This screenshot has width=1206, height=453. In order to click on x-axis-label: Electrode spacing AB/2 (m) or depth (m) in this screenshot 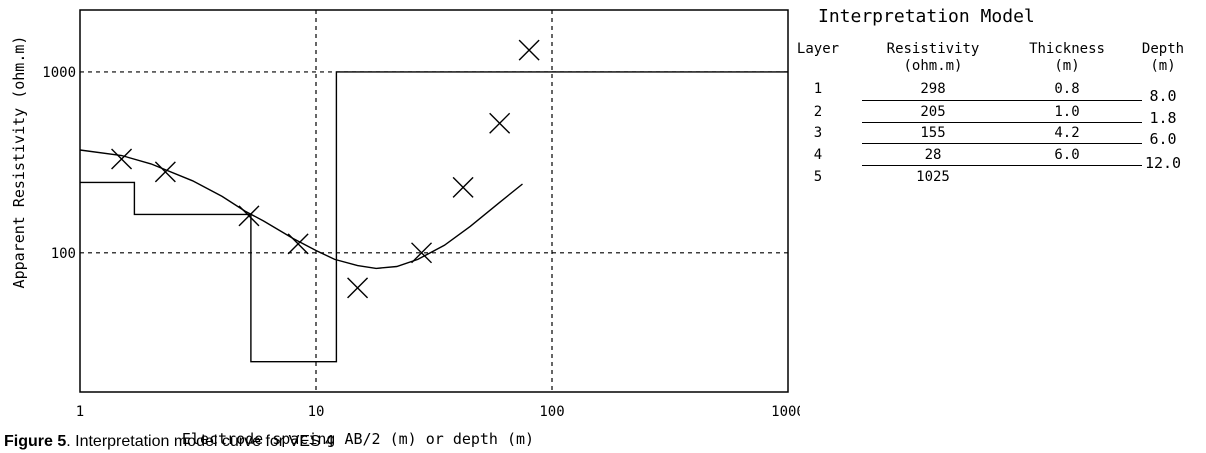, I will do `click(358, 439)`.